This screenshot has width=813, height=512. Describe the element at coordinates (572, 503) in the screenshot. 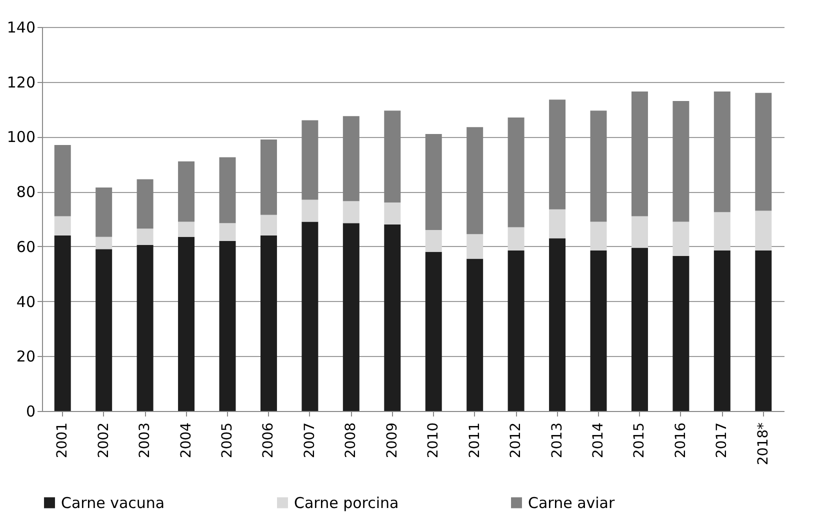

I see `legend-label: Carne aviar` at that location.